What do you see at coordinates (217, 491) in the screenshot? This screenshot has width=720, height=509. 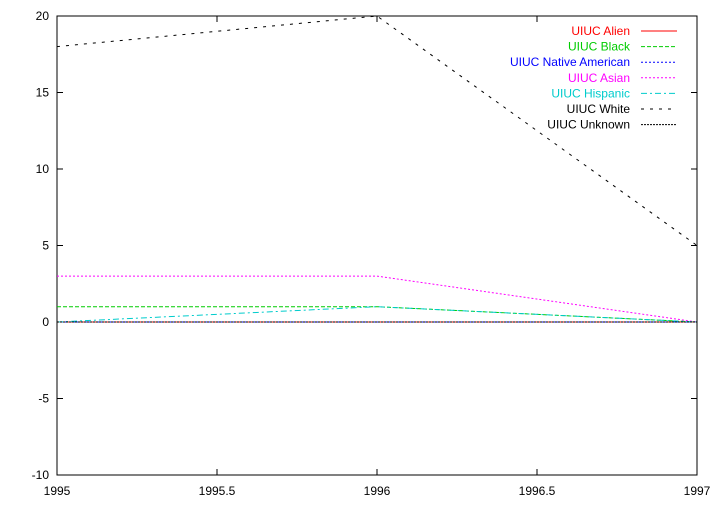 I see `x-tick-label: 1995.5` at bounding box center [217, 491].